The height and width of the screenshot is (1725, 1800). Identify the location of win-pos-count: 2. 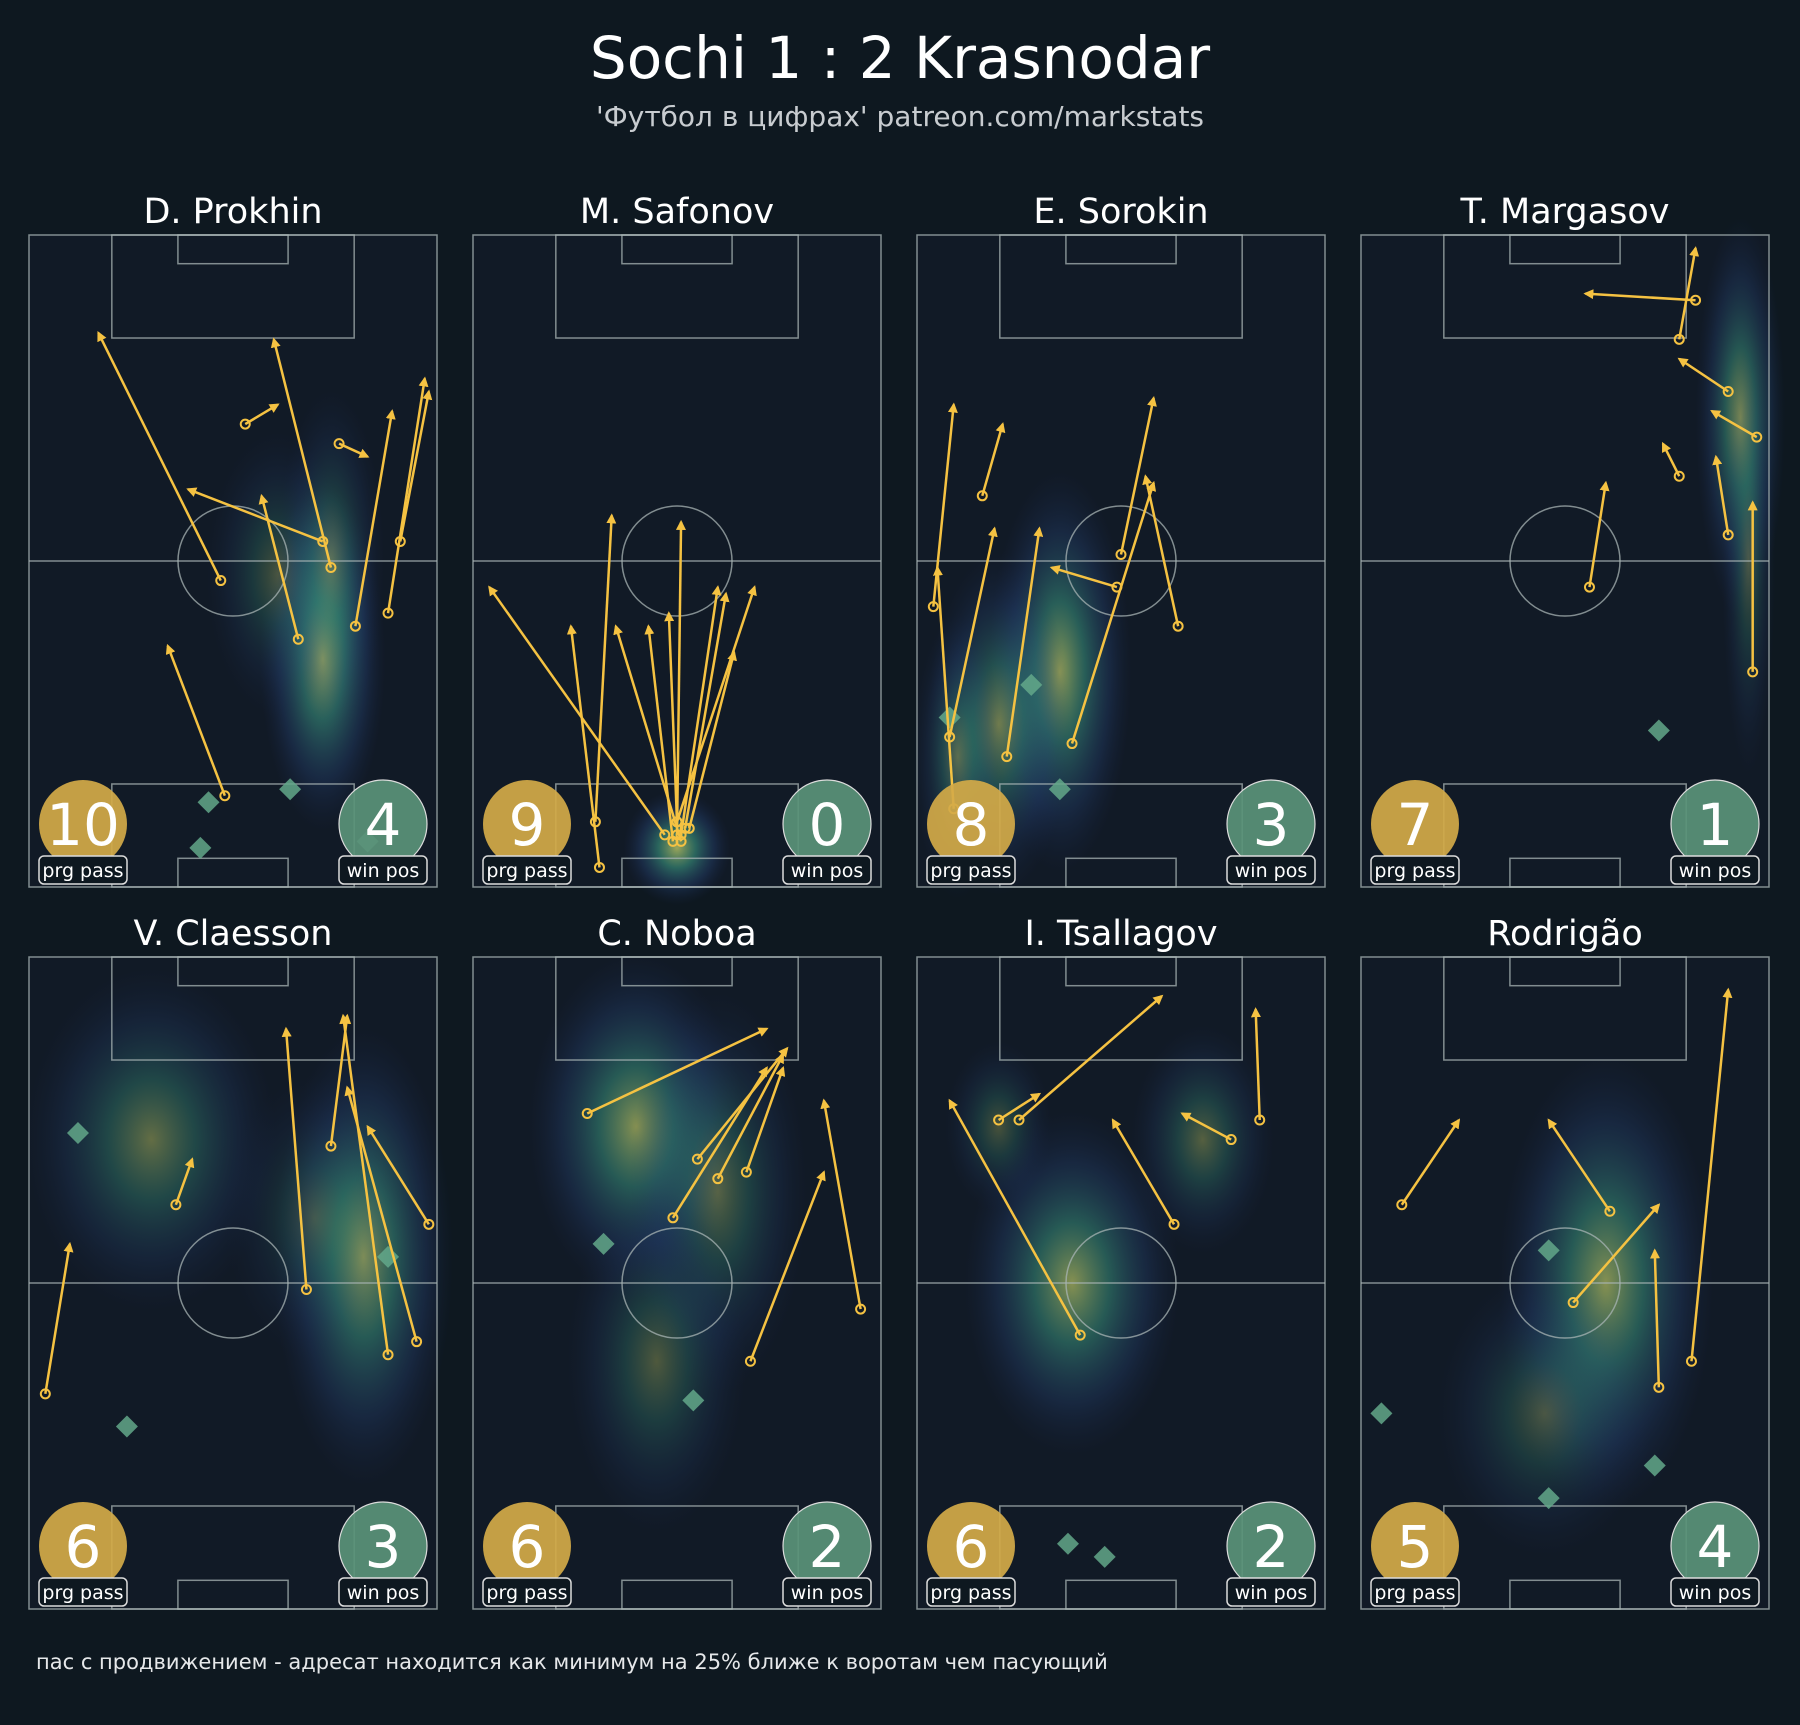
(1271, 1547).